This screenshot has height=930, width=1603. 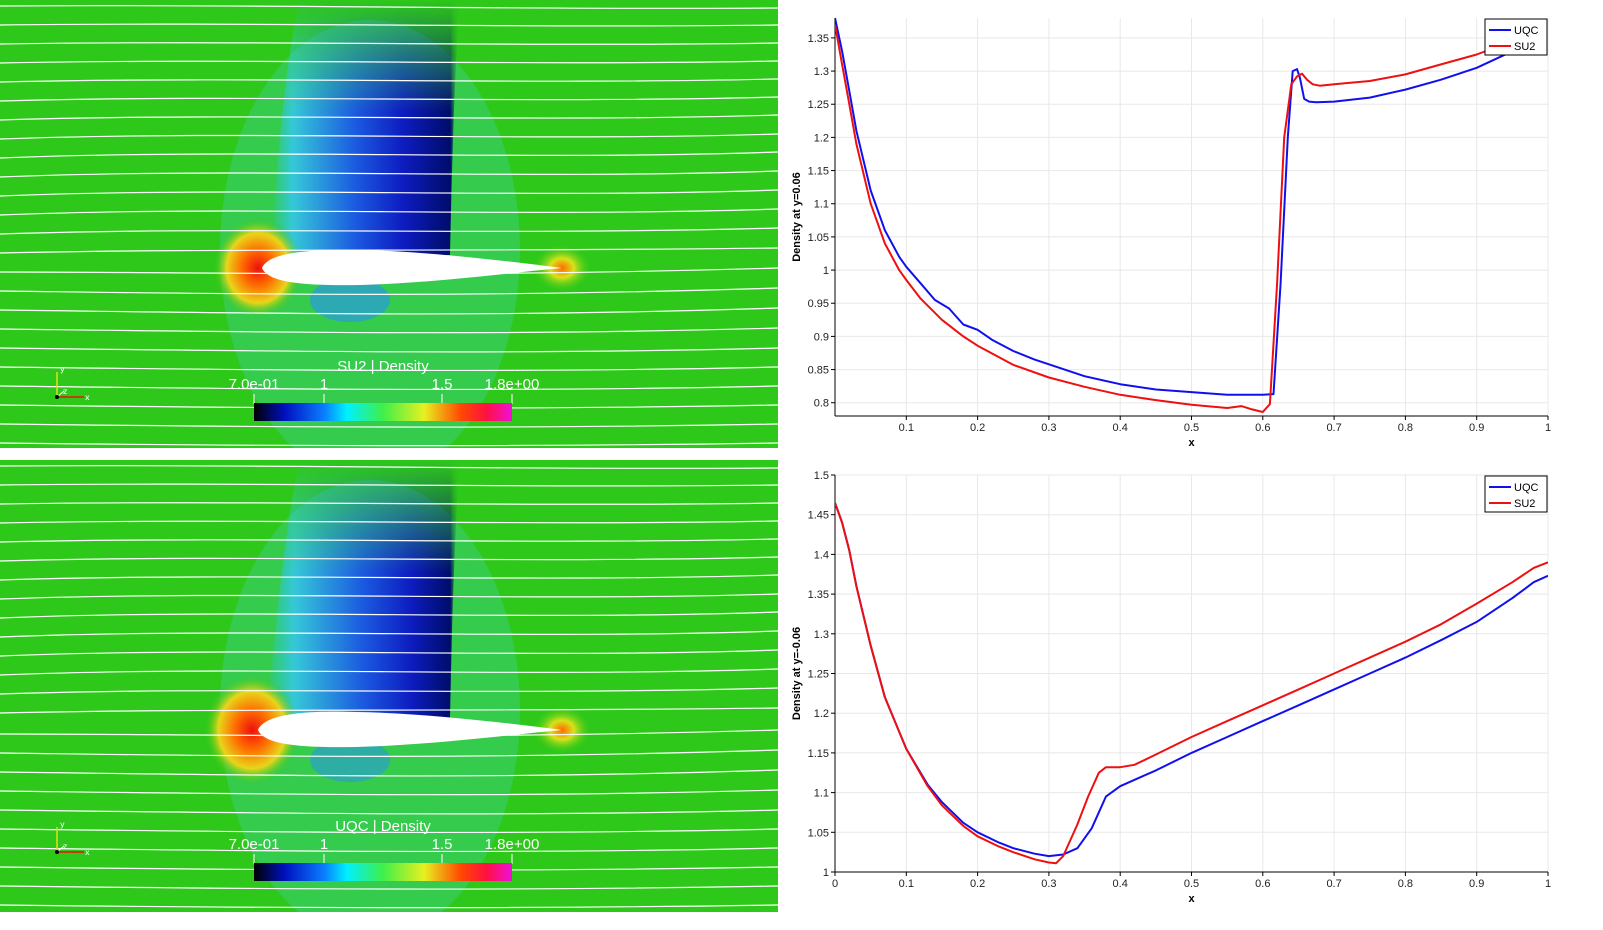 What do you see at coordinates (384, 389) in the screenshot?
I see `colorbar: SU2 | Density 7.0e-01 1 1.5 1.8e+00` at bounding box center [384, 389].